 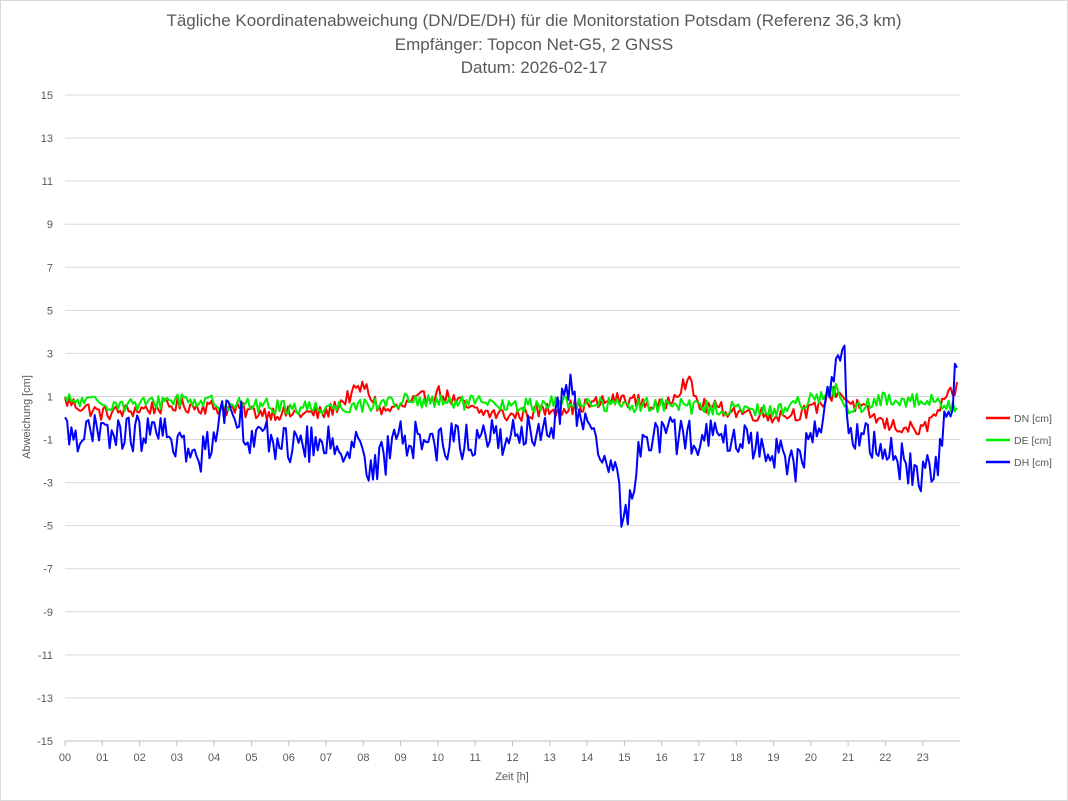 What do you see at coordinates (177, 758) in the screenshot?
I see `x-tick-label: 03` at bounding box center [177, 758].